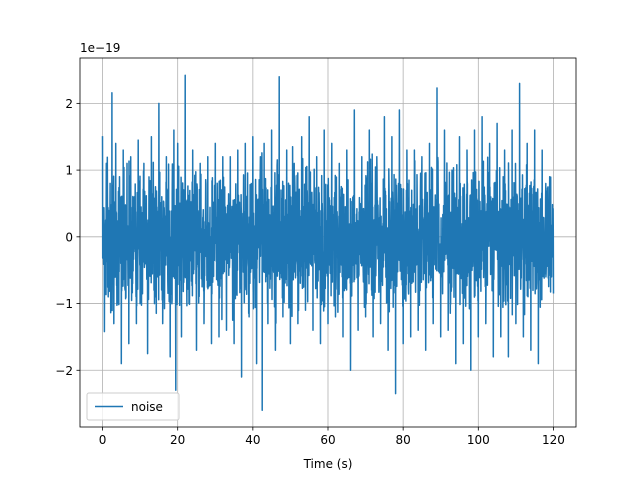  Describe the element at coordinates (403, 440) in the screenshot. I see `x-tick-label: 80` at that location.